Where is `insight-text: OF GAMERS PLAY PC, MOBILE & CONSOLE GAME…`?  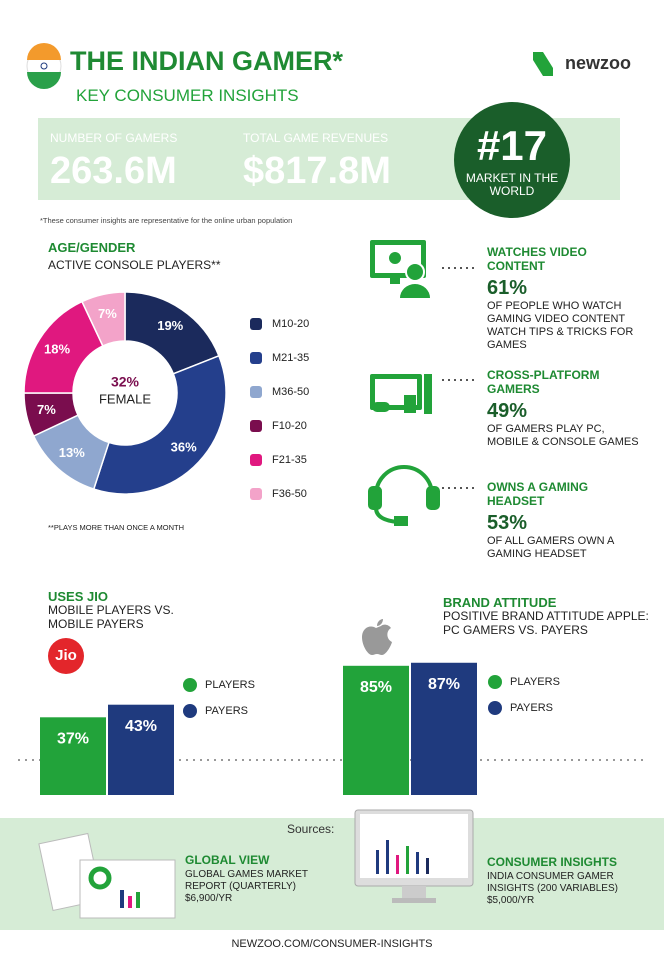 insight-text: OF GAMERS PLAY PC, MOBILE & CONSOLE GAME… is located at coordinates (563, 435).